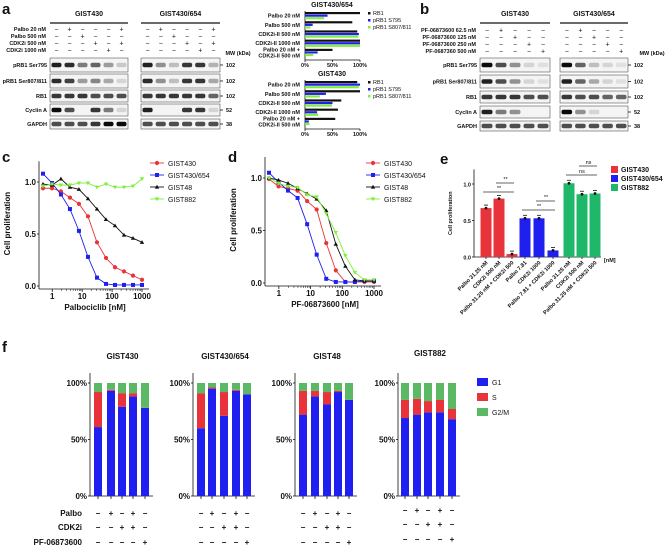 The height and width of the screenshot is (546, 671). Describe the element at coordinates (225, 356) in the screenshot. I see `chart-title: GIST430/654` at that location.